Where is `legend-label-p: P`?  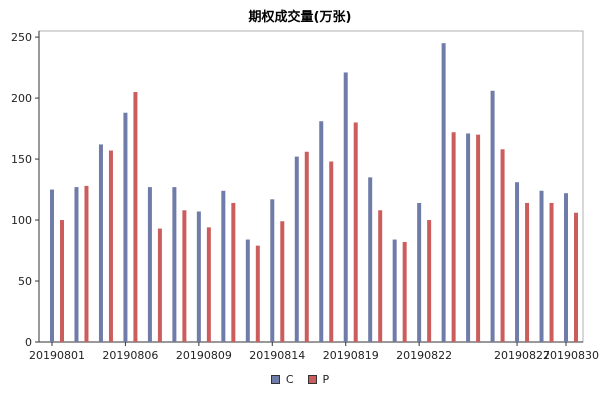
legend-label-p: P is located at coordinates (326, 379).